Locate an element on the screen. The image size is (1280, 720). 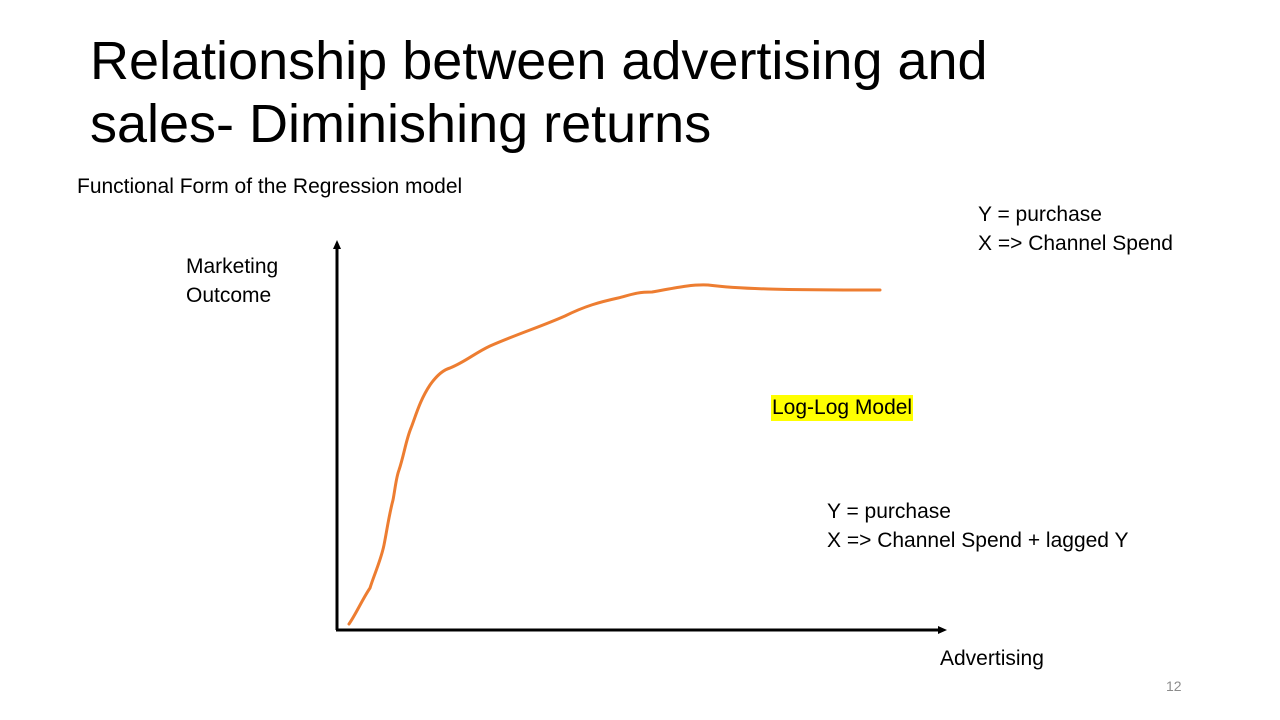
equation-block-top: Y = purchase X => Channel Spend is located at coordinates (1075, 229).